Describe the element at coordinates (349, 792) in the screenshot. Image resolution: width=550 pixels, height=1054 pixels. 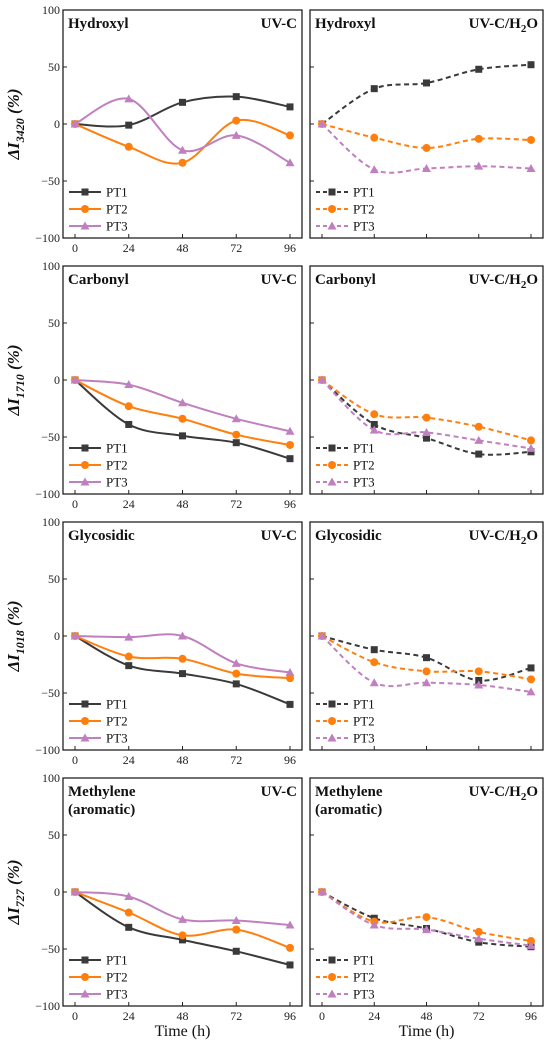
I see `panel-title: Methylene` at that location.